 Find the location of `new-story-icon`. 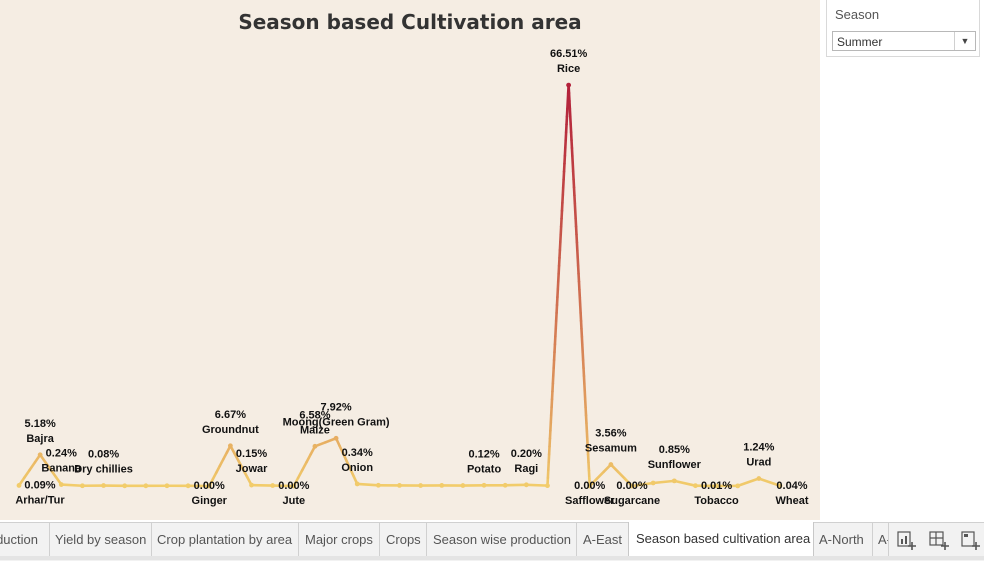

new-story-icon is located at coordinates (971, 540).